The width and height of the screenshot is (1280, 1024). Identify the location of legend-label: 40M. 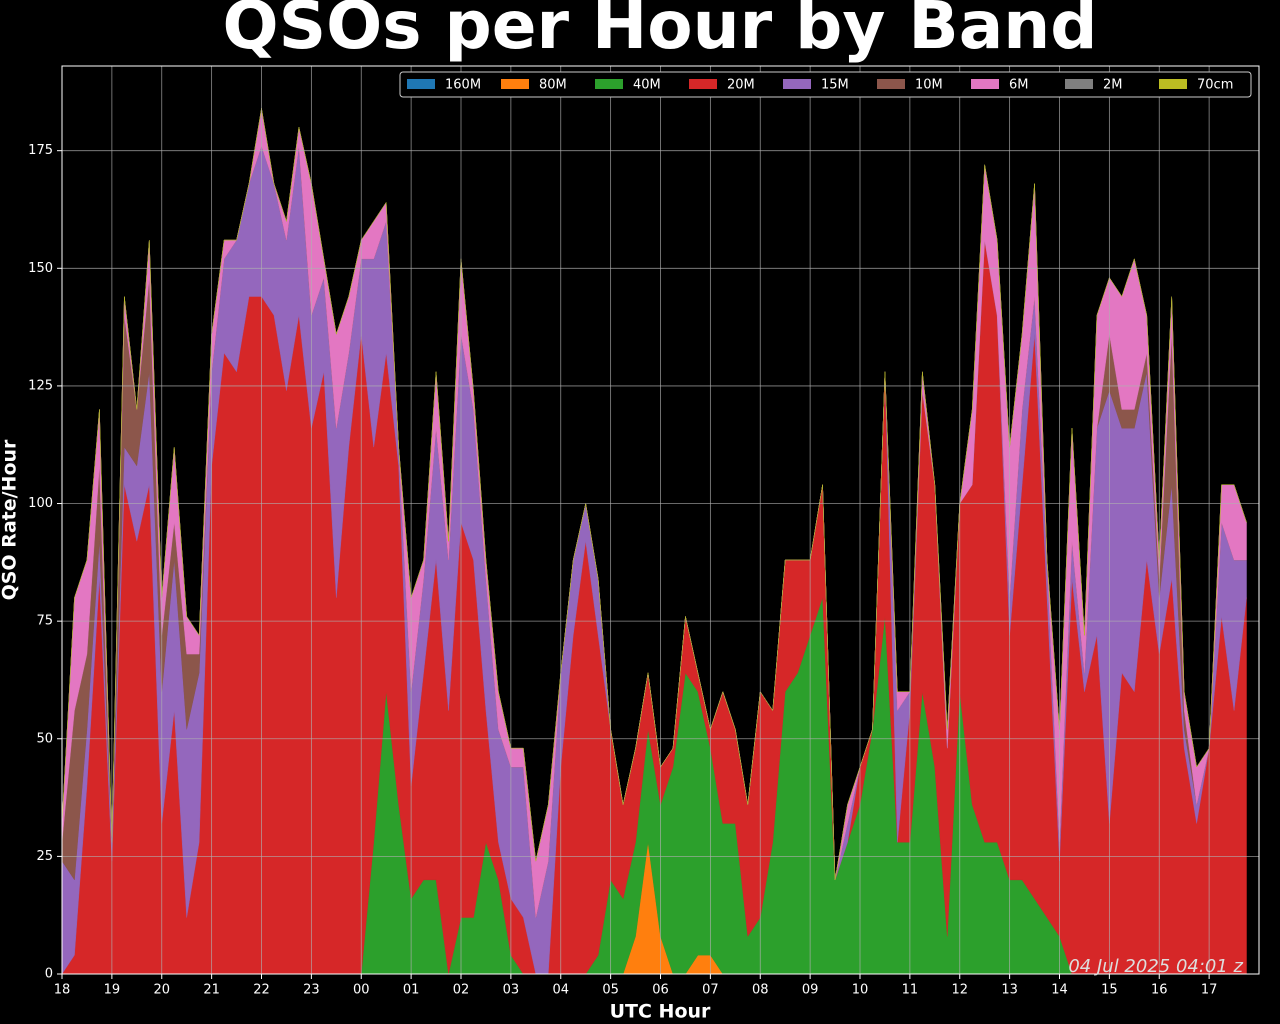
(647, 85).